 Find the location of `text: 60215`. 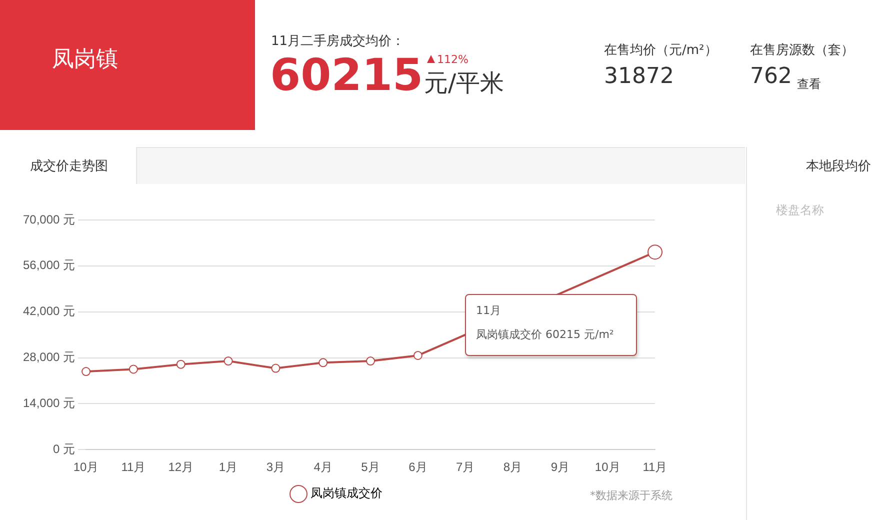

text: 60215 is located at coordinates (347, 75).